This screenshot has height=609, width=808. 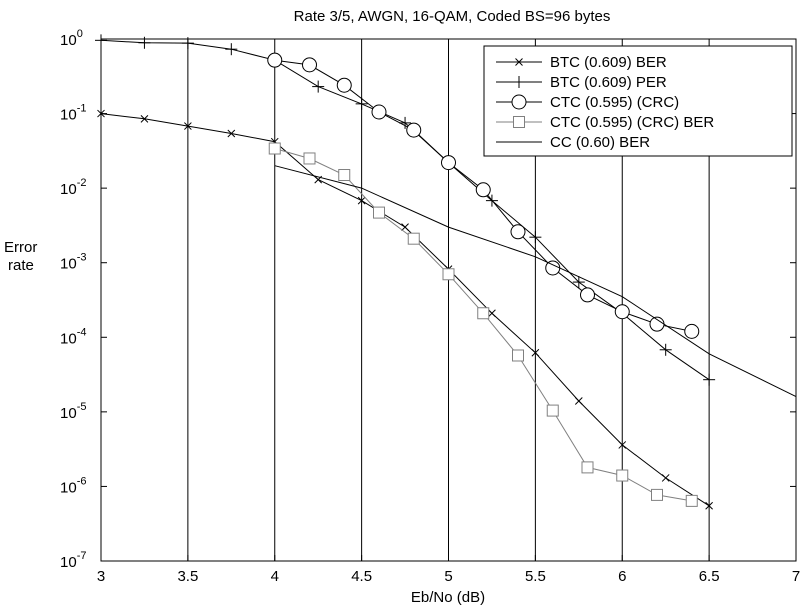 I want to click on legend-entry: CC (0.60) BER, so click(x=573, y=142).